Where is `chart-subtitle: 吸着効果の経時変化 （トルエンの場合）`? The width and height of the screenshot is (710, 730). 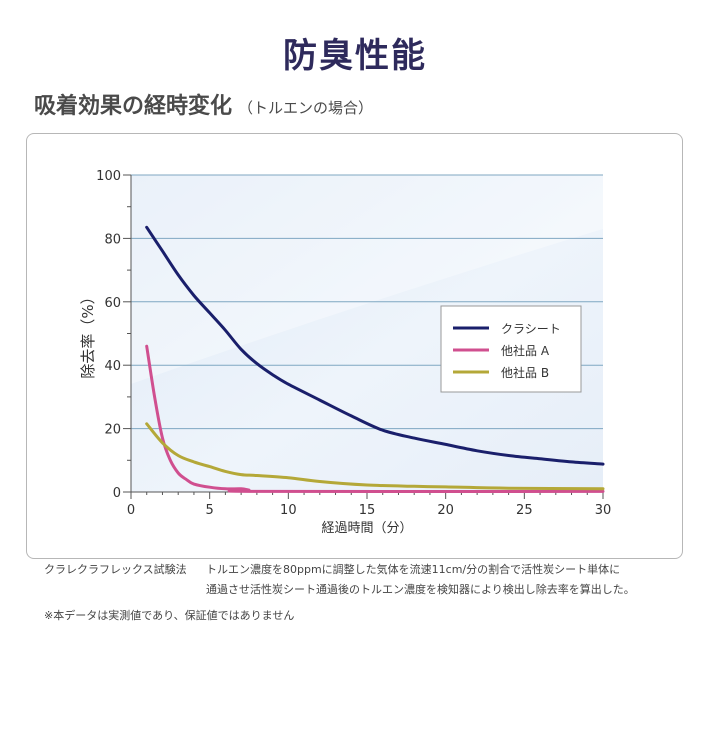
chart-subtitle: 吸着効果の経時変化 （トルエンの場合） is located at coordinates (203, 104).